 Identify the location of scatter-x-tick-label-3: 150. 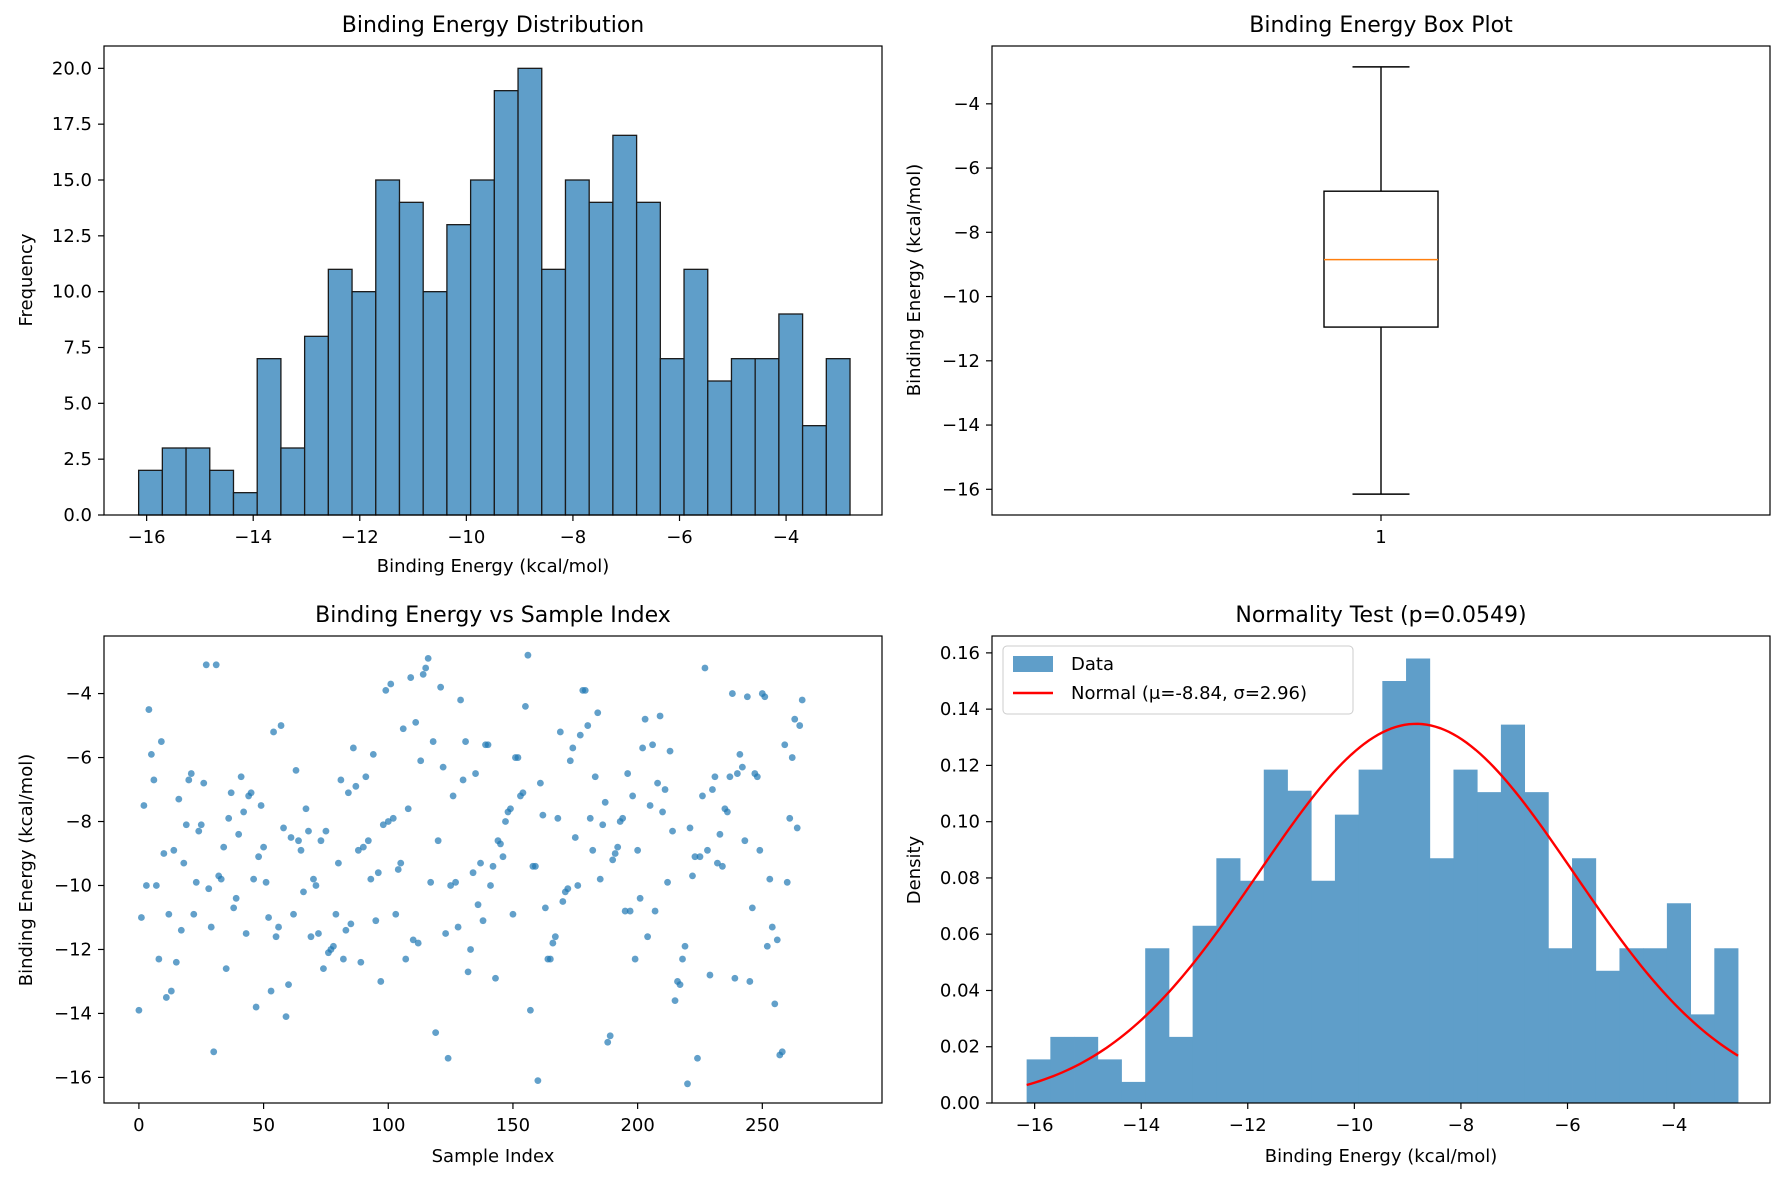
(513, 1125).